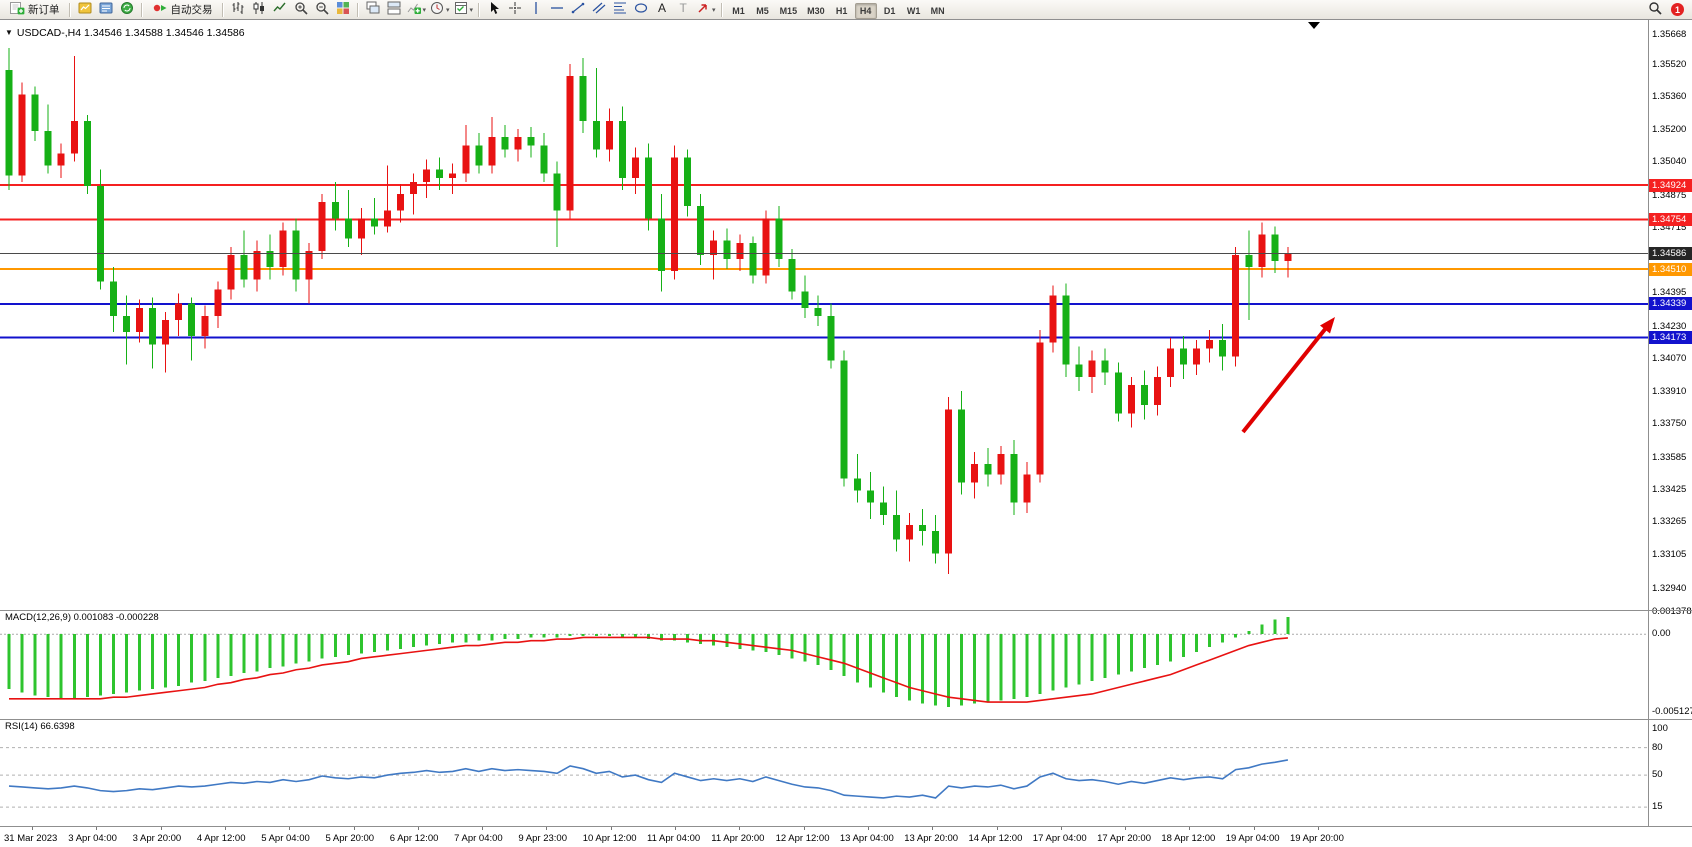 The height and width of the screenshot is (847, 1692). I want to click on notification-badge: 1, so click(1677, 9).